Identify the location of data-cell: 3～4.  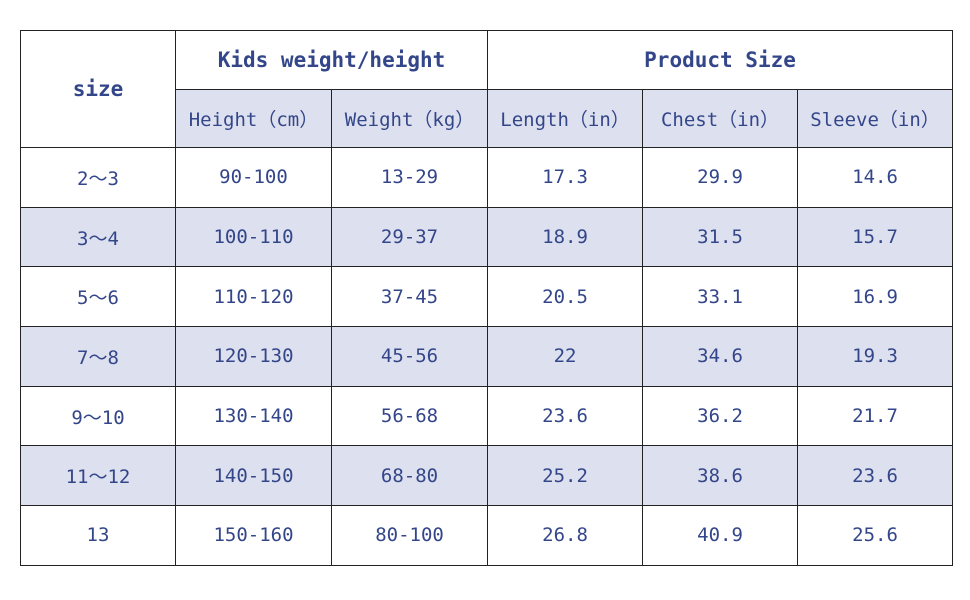
(98, 237).